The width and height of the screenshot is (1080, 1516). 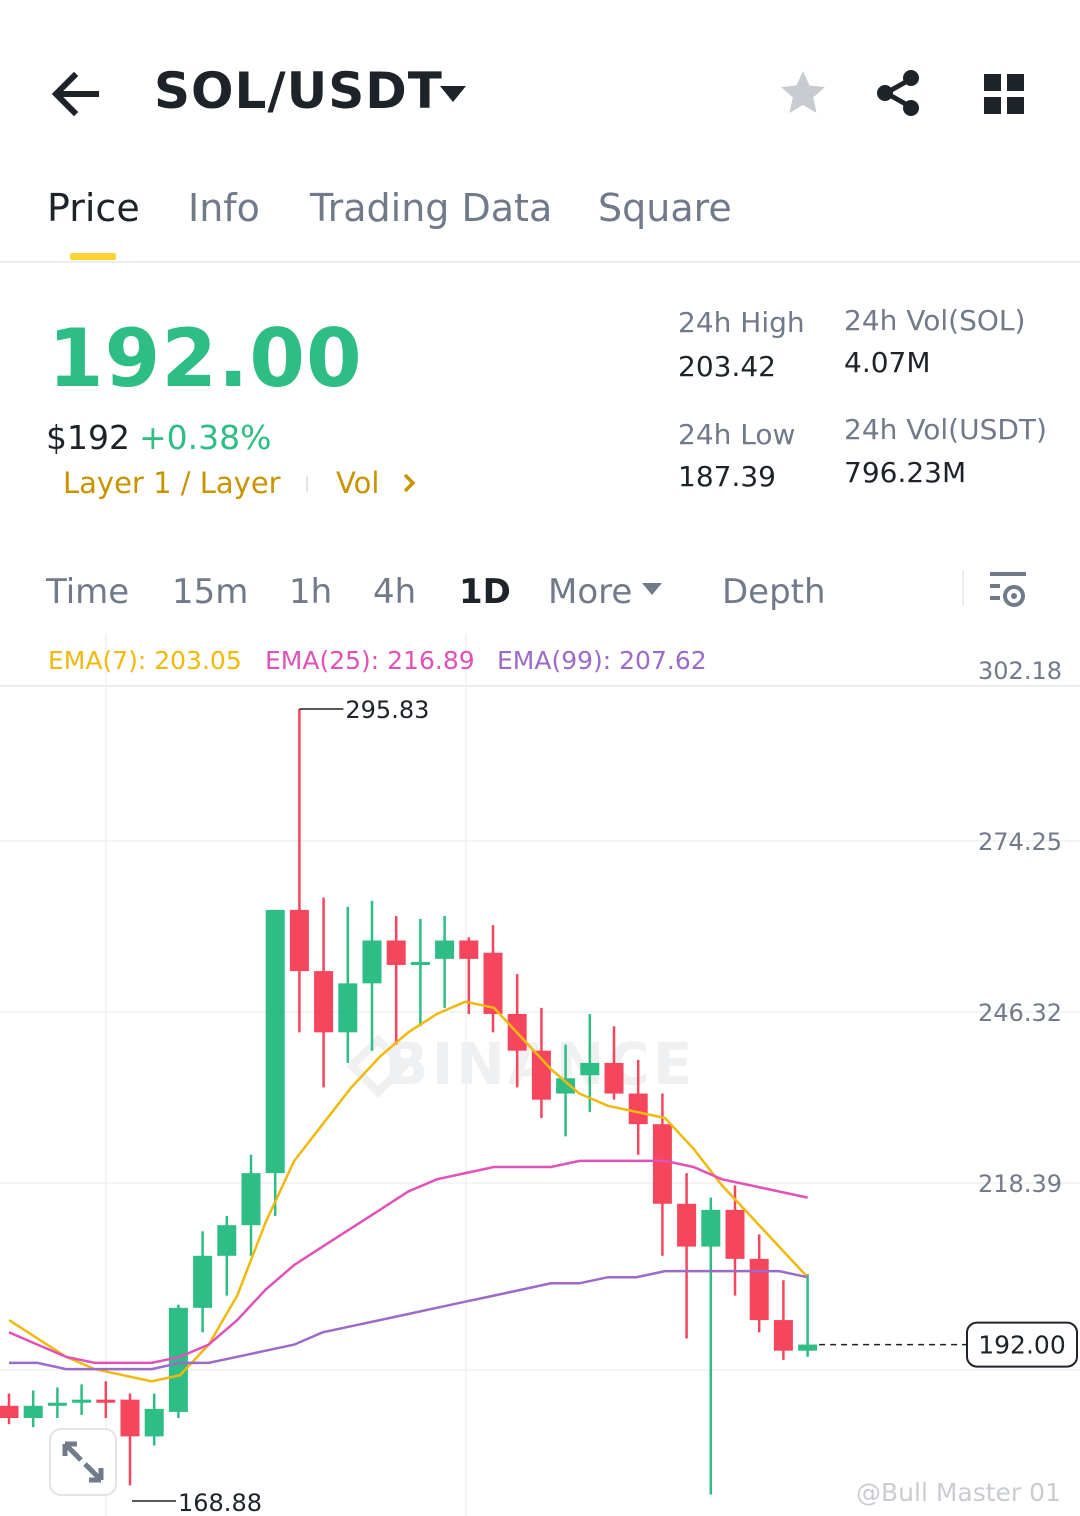 I want to click on chart-settings-icon, so click(x=1008, y=589).